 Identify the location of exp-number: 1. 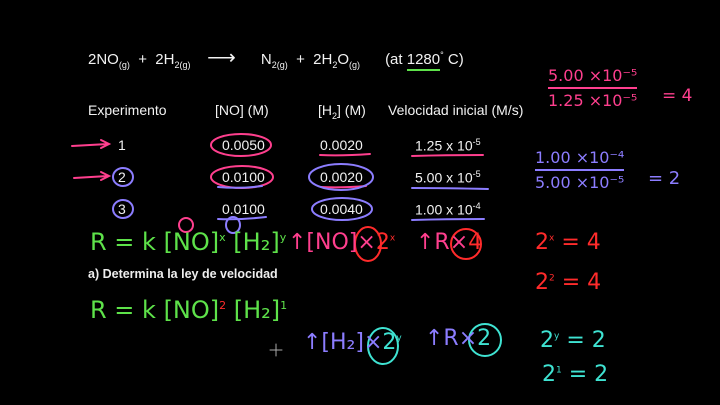
(122, 145).